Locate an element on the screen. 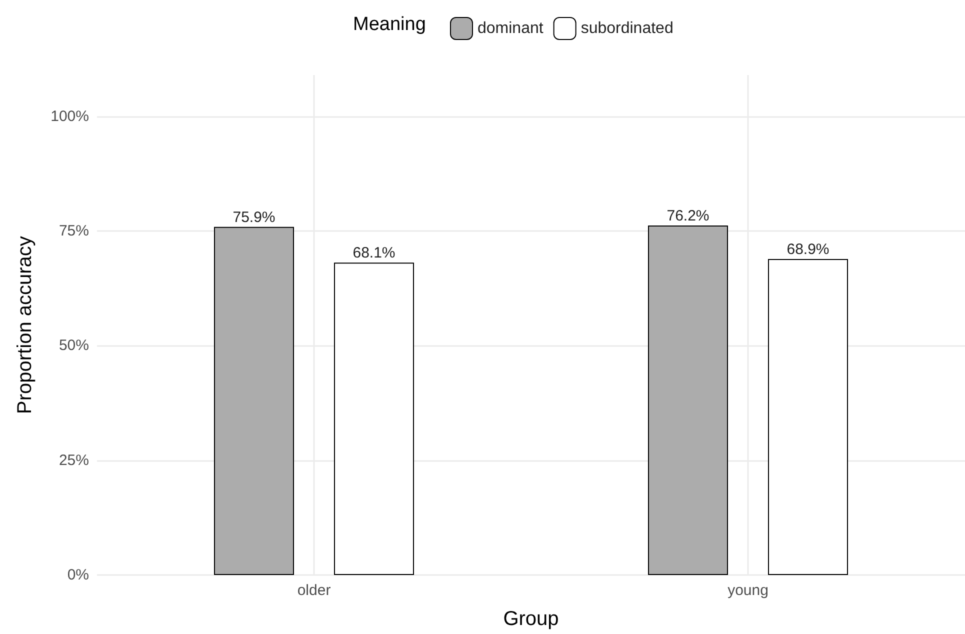 This screenshot has width=965, height=634. x-tick-label: young is located at coordinates (748, 590).